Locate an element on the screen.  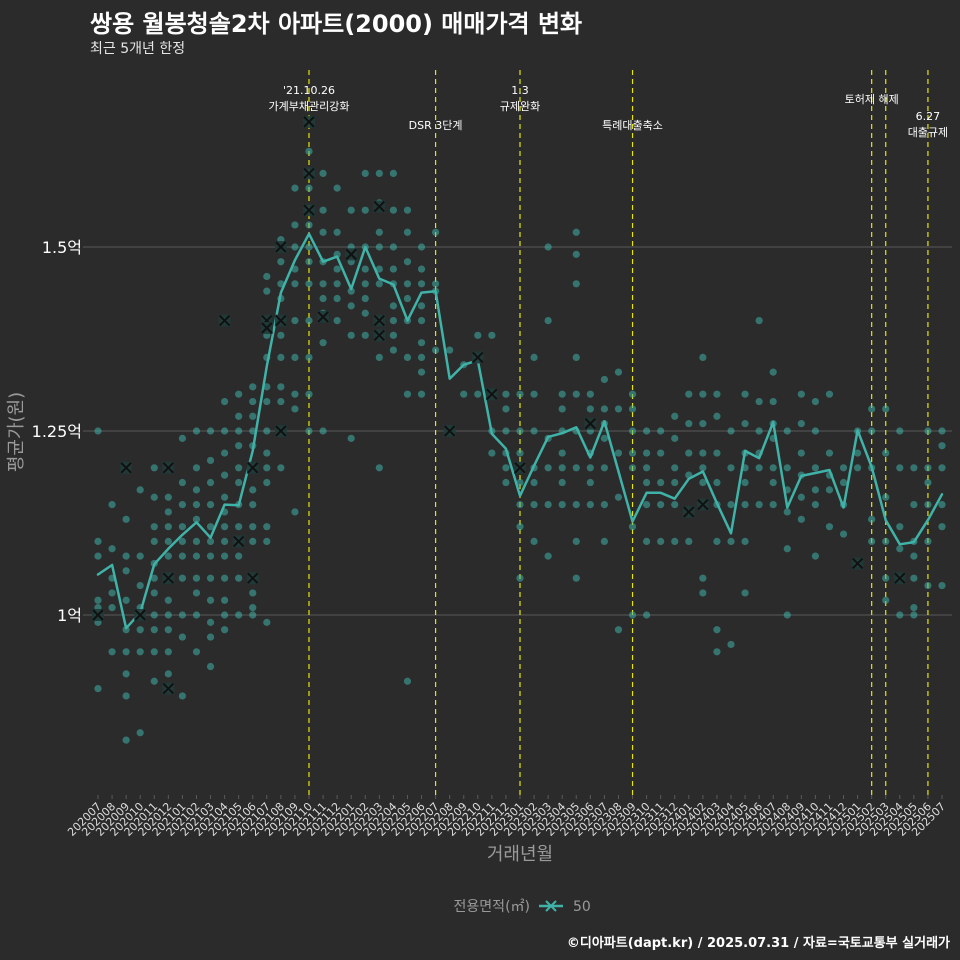
legend: 전용면적(㎡) 50 is located at coordinates (522, 907).